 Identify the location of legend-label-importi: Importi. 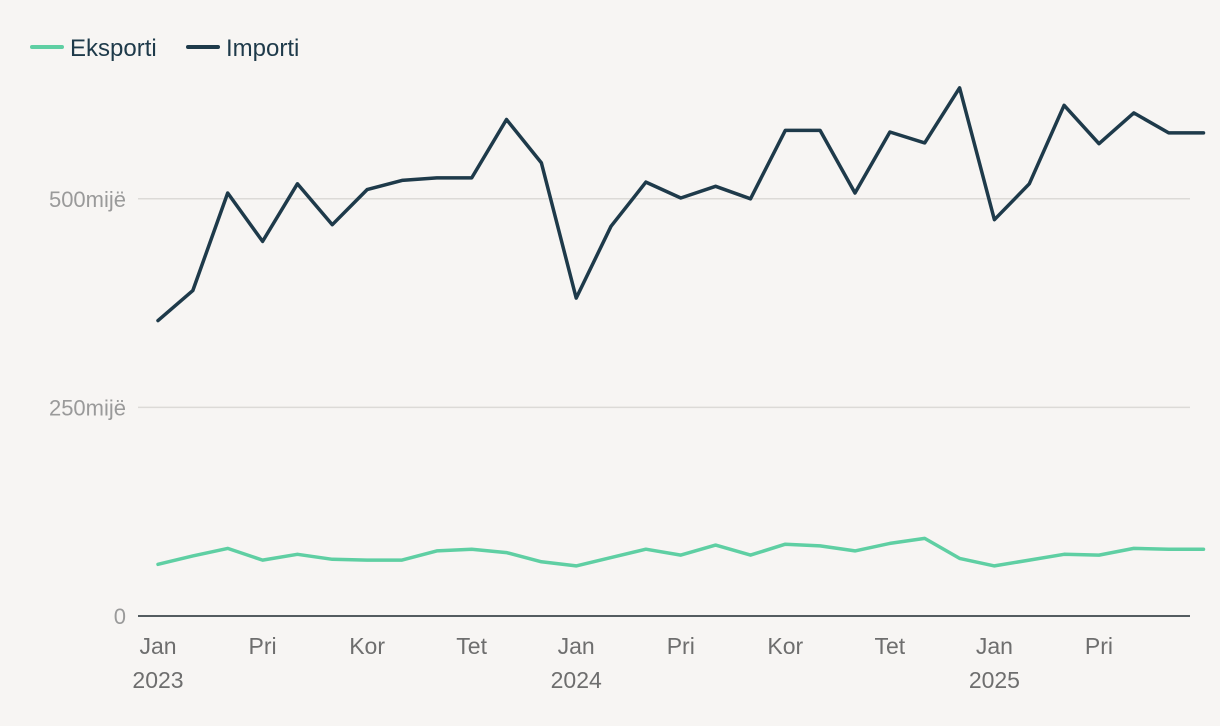
(262, 48).